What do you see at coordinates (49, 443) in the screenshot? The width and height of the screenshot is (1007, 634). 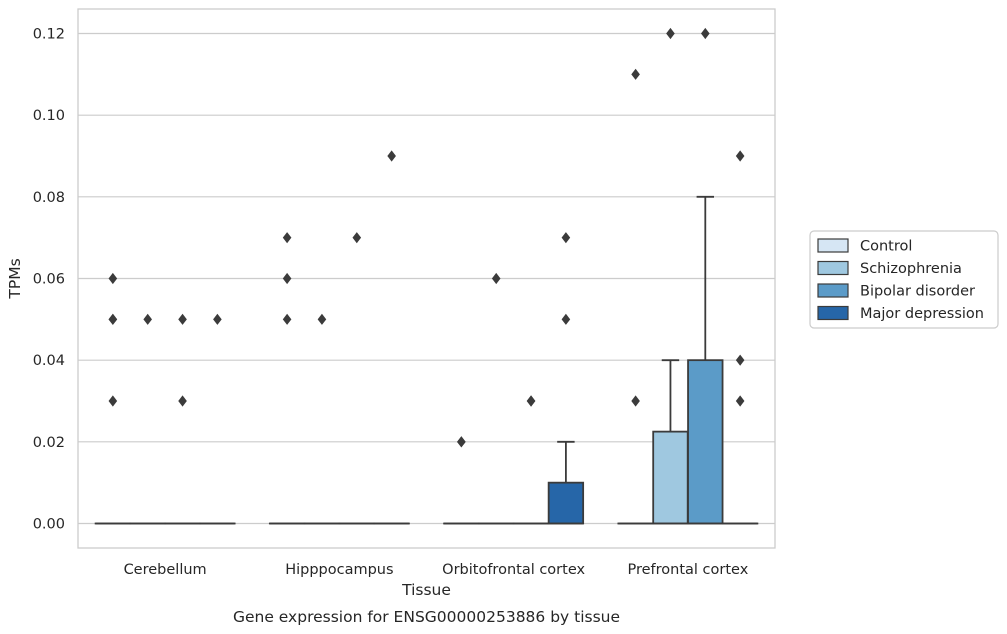 I see `y-tick-label: 0.02` at bounding box center [49, 443].